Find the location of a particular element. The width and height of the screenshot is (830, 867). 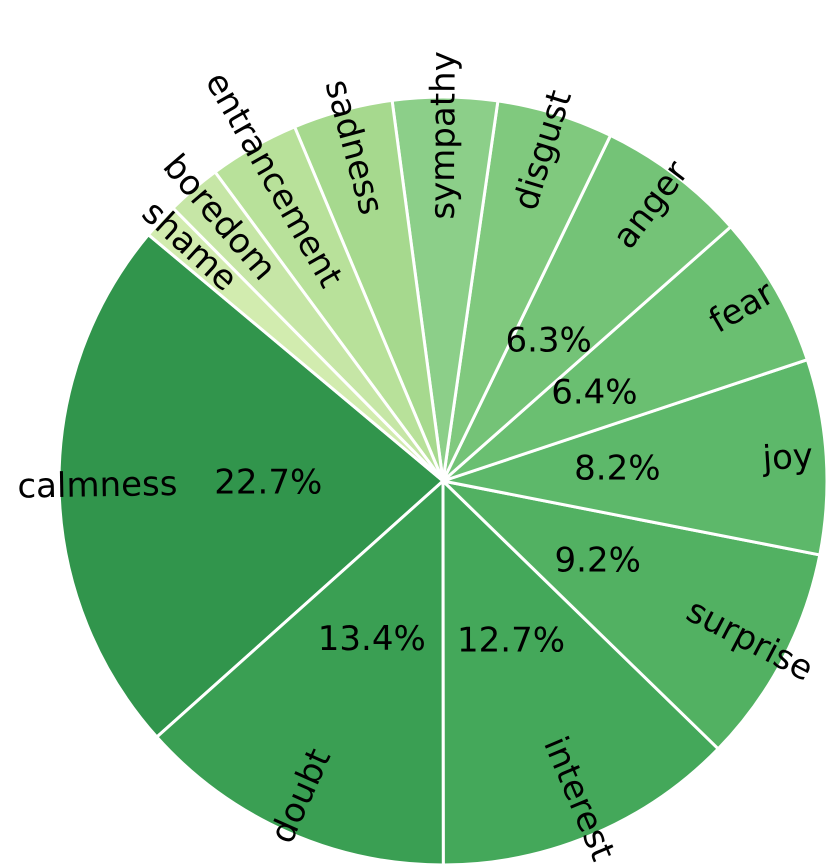

percent-label: 13.4% is located at coordinates (372, 639).